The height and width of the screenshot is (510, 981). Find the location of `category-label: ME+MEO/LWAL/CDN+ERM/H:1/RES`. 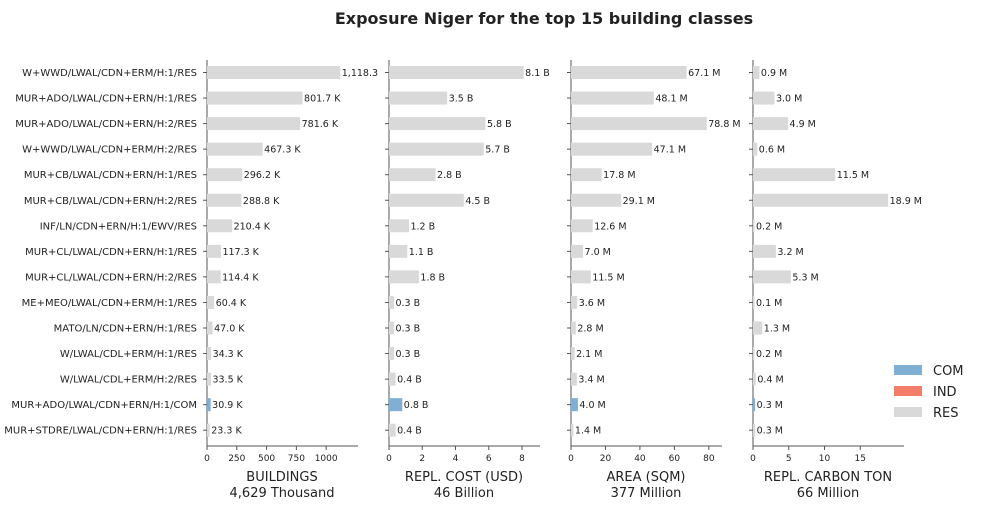

category-label: ME+MEO/LWAL/CDN+ERM/H:1/RES is located at coordinates (109, 303).